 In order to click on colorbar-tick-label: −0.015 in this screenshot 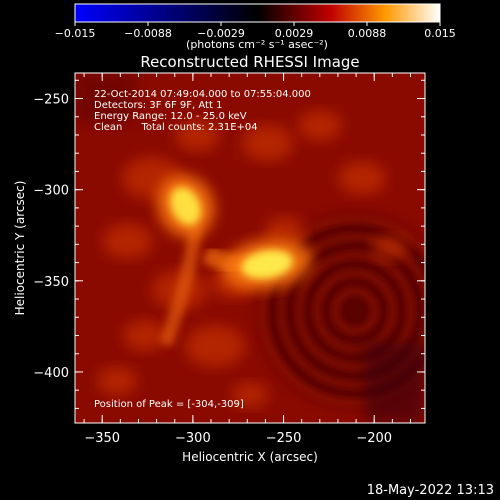, I will do `click(75, 33)`.